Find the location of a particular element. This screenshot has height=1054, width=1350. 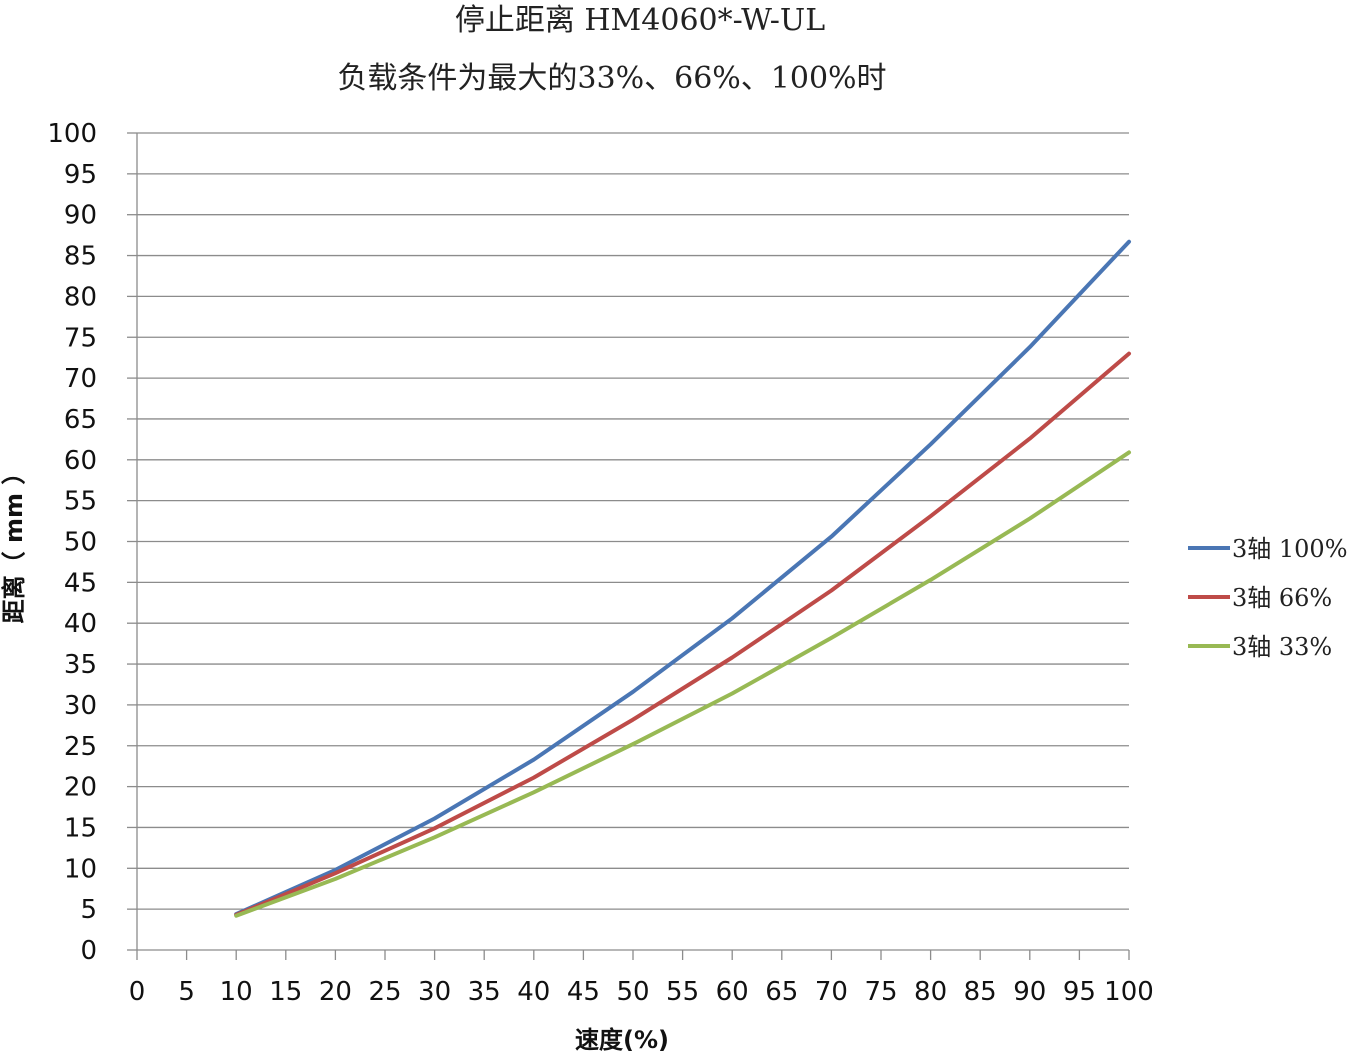

x-axis-label: 速度(%) is located at coordinates (622, 1040).